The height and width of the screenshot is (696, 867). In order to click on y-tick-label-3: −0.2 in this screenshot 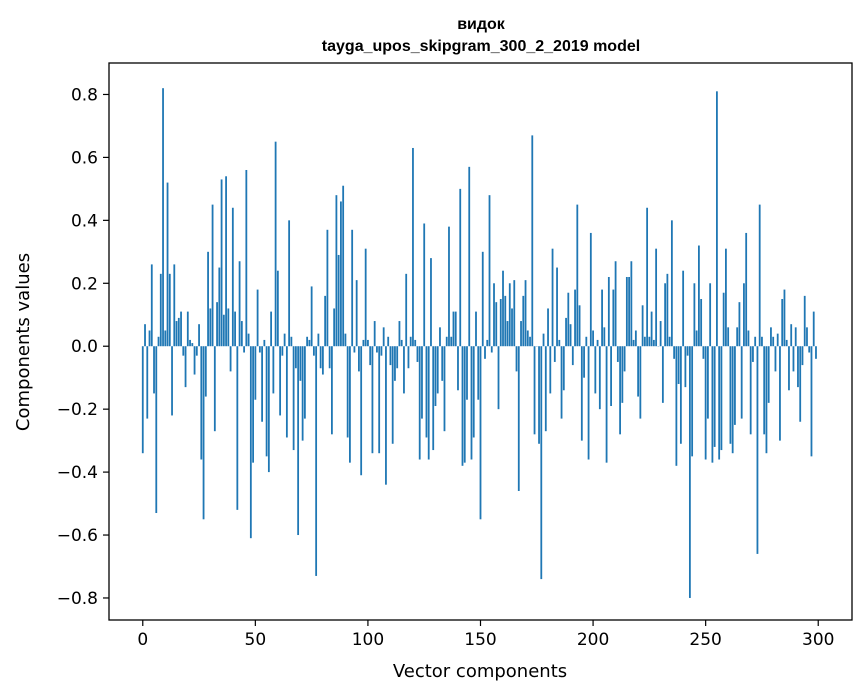, I will do `click(77, 410)`.